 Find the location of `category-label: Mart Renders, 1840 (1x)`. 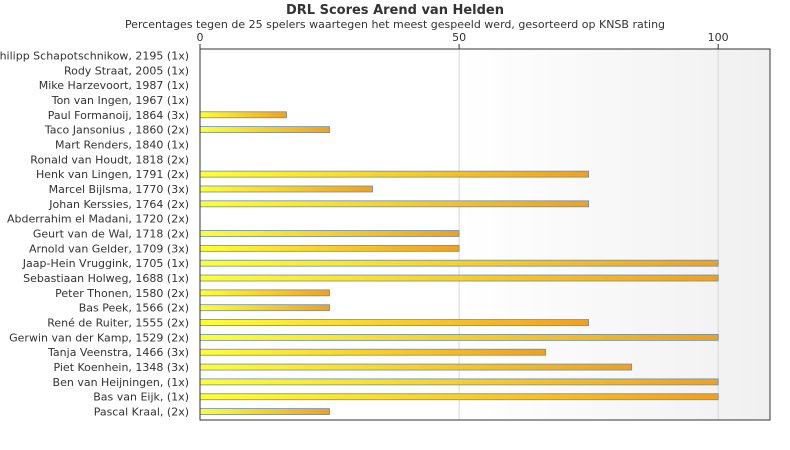

category-label: Mart Renders, 1840 (1x) is located at coordinates (122, 144).